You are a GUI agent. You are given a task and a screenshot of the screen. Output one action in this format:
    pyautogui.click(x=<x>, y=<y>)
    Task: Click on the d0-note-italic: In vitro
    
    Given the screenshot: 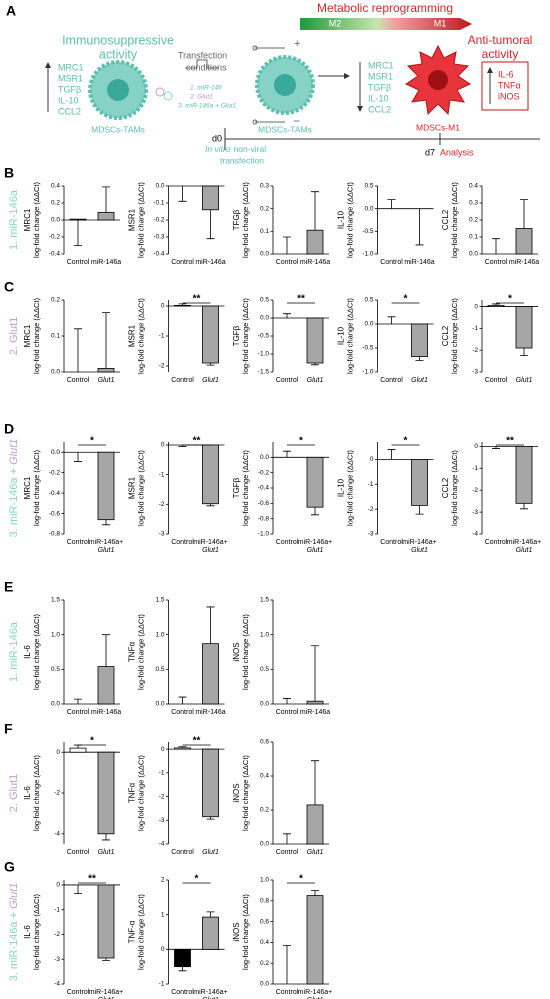 What is the action you would take?
    pyautogui.click(x=218, y=149)
    